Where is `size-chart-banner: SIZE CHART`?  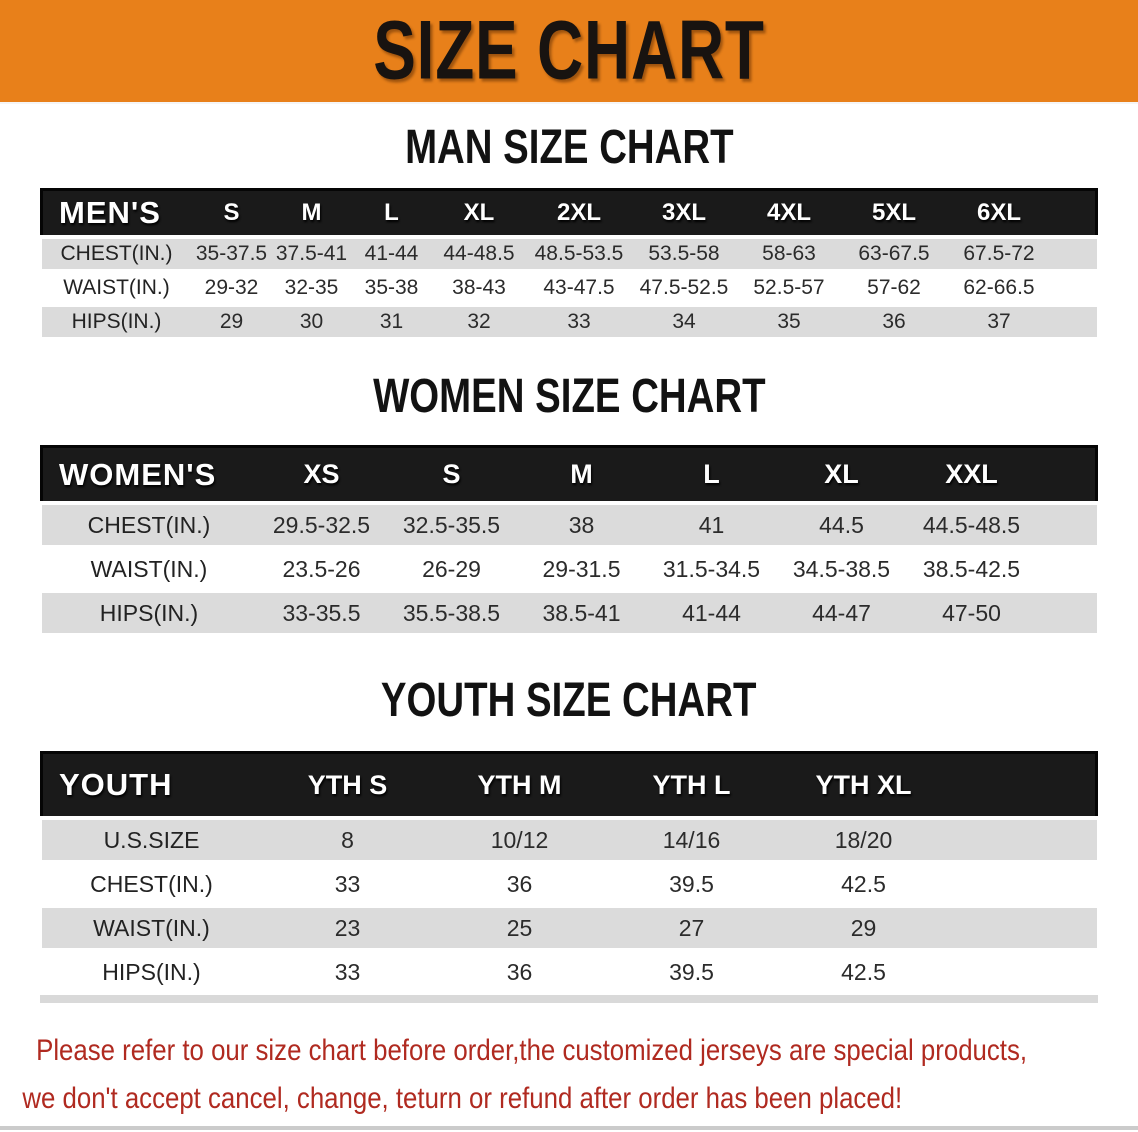 size-chart-banner: SIZE CHART is located at coordinates (569, 52).